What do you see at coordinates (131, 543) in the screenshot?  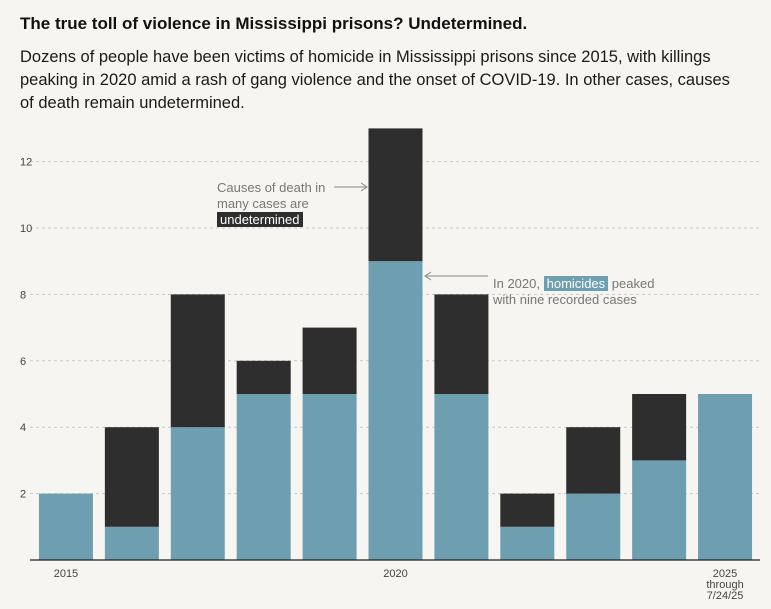 I see `bar-homicide-2016` at bounding box center [131, 543].